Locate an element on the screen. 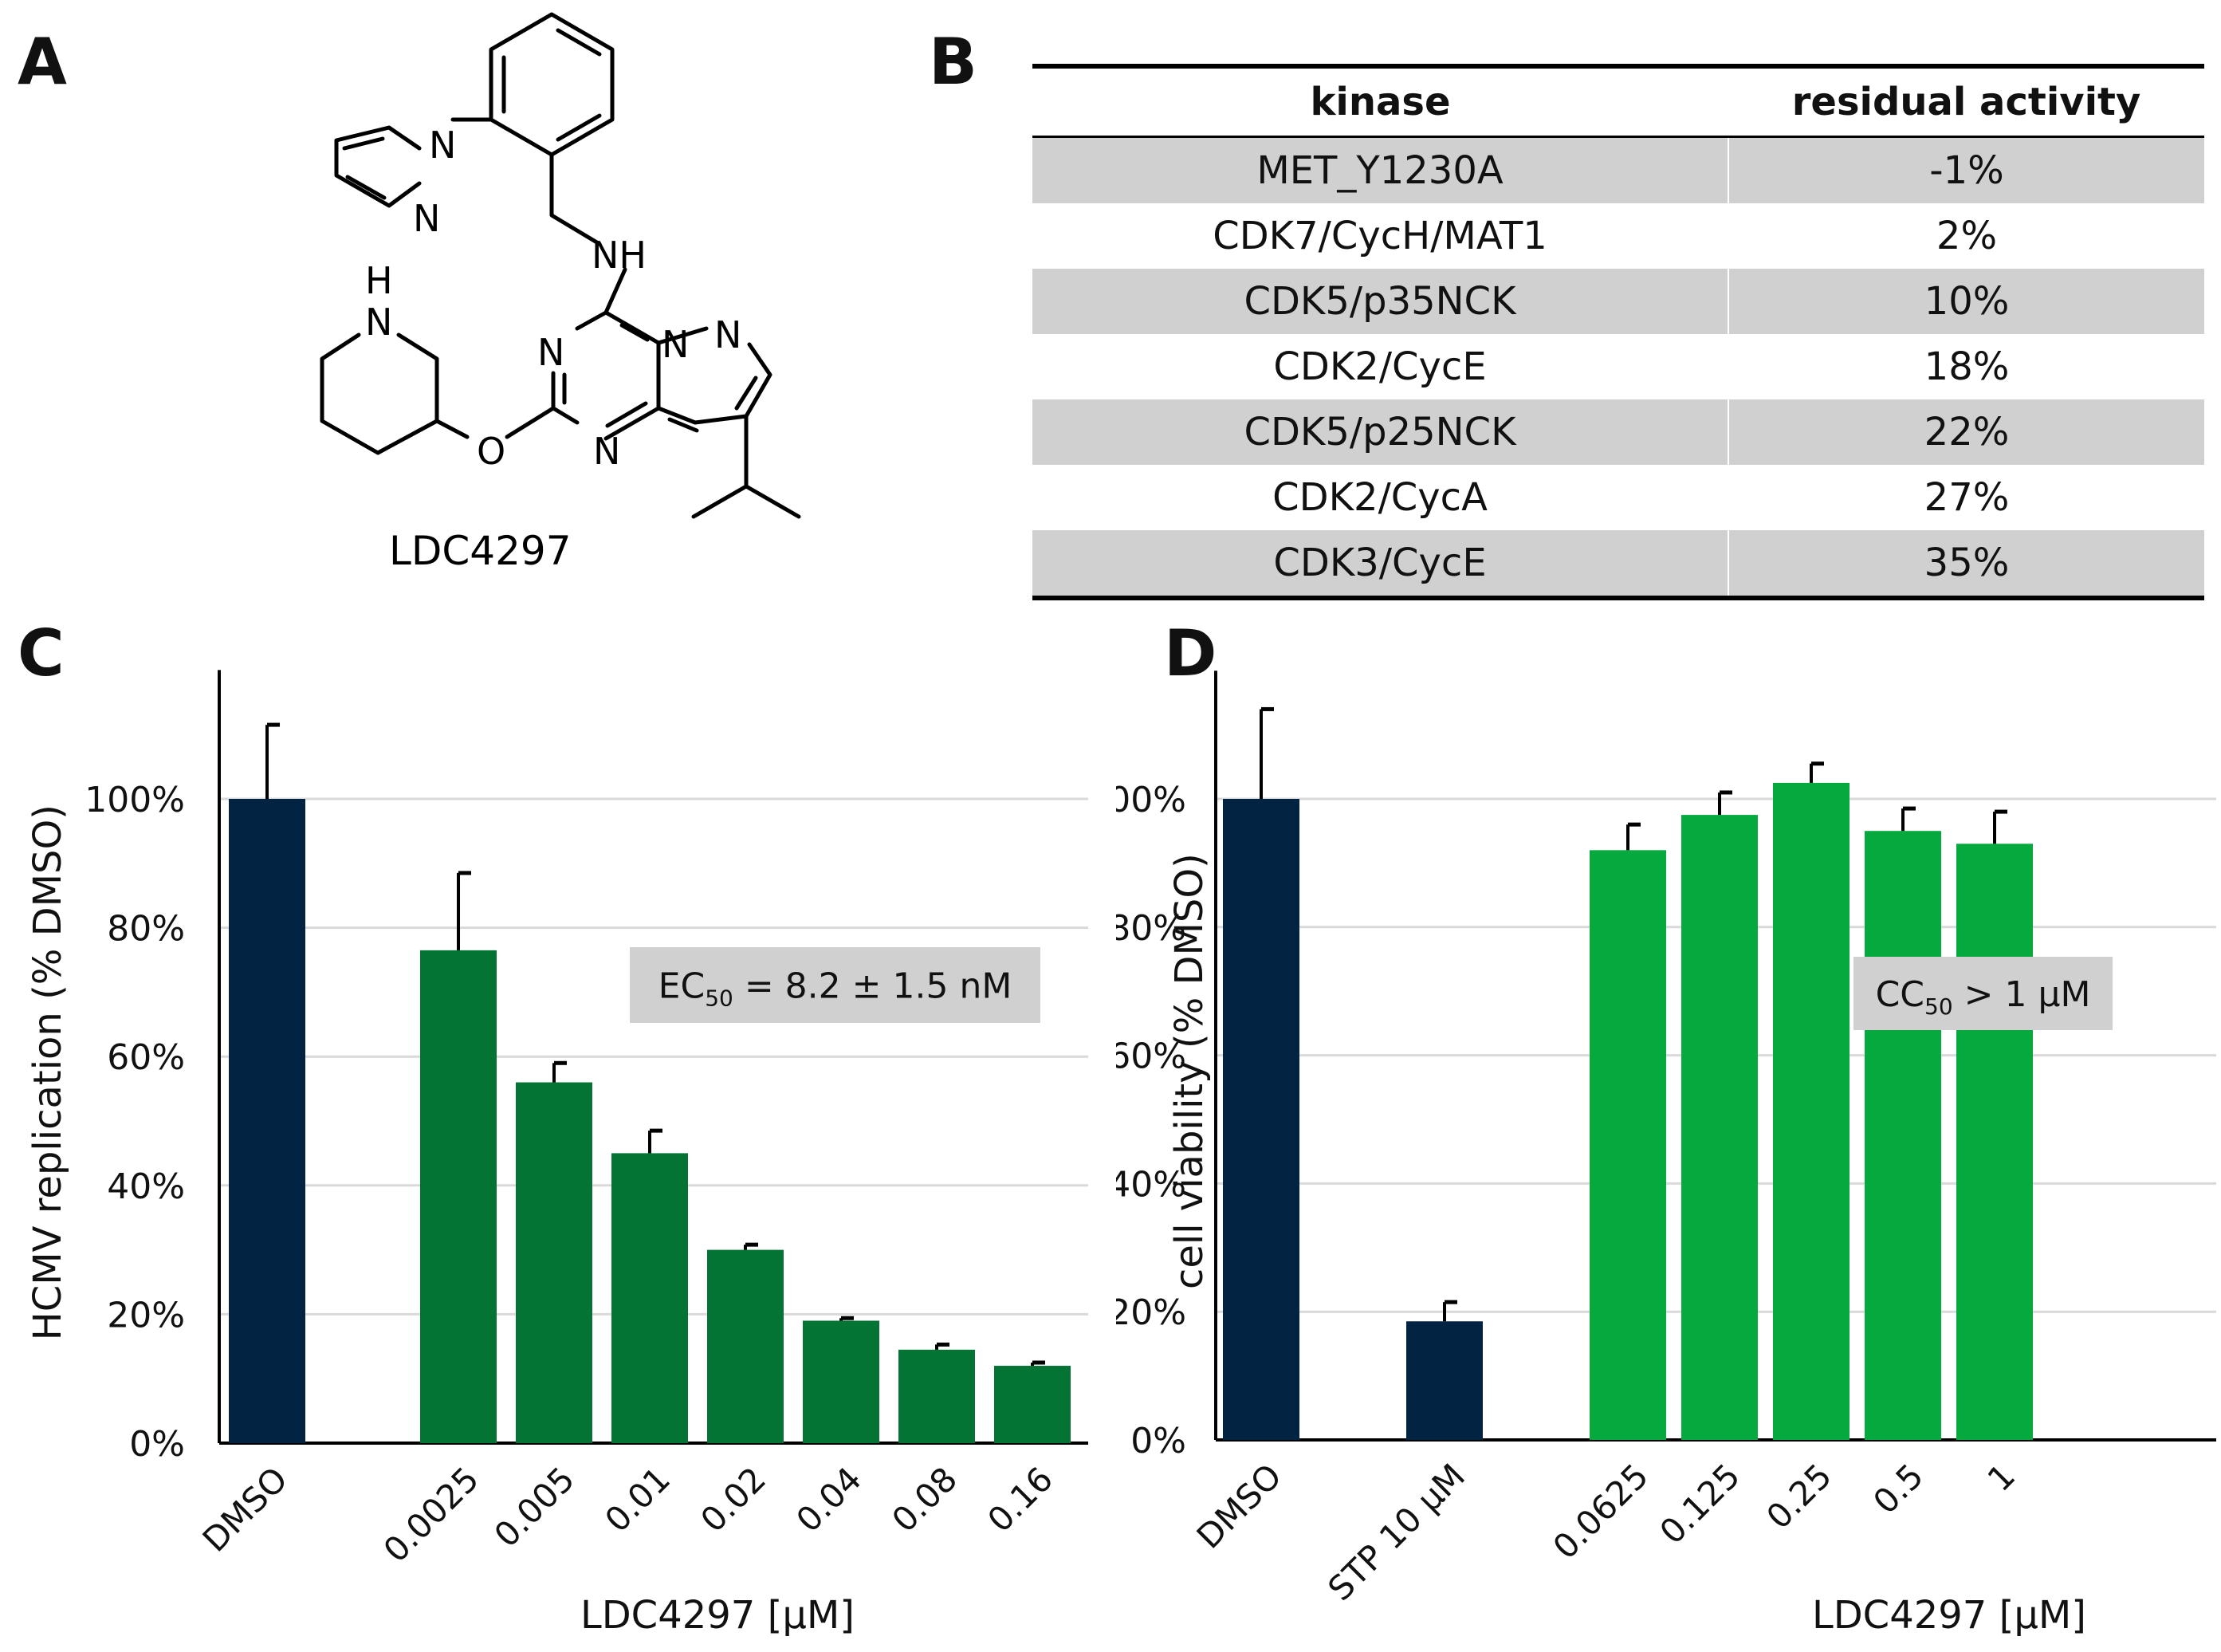  x-tick-label: 0.0625 is located at coordinates (1601, 1511).